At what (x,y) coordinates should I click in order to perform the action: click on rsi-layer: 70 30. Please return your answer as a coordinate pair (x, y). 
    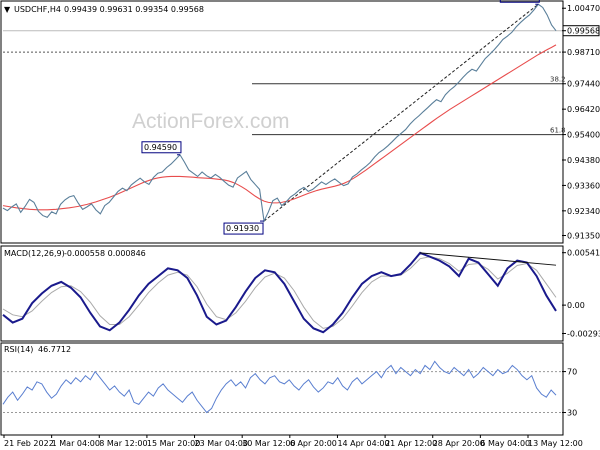
    Looking at the image, I should click on (289, 389).